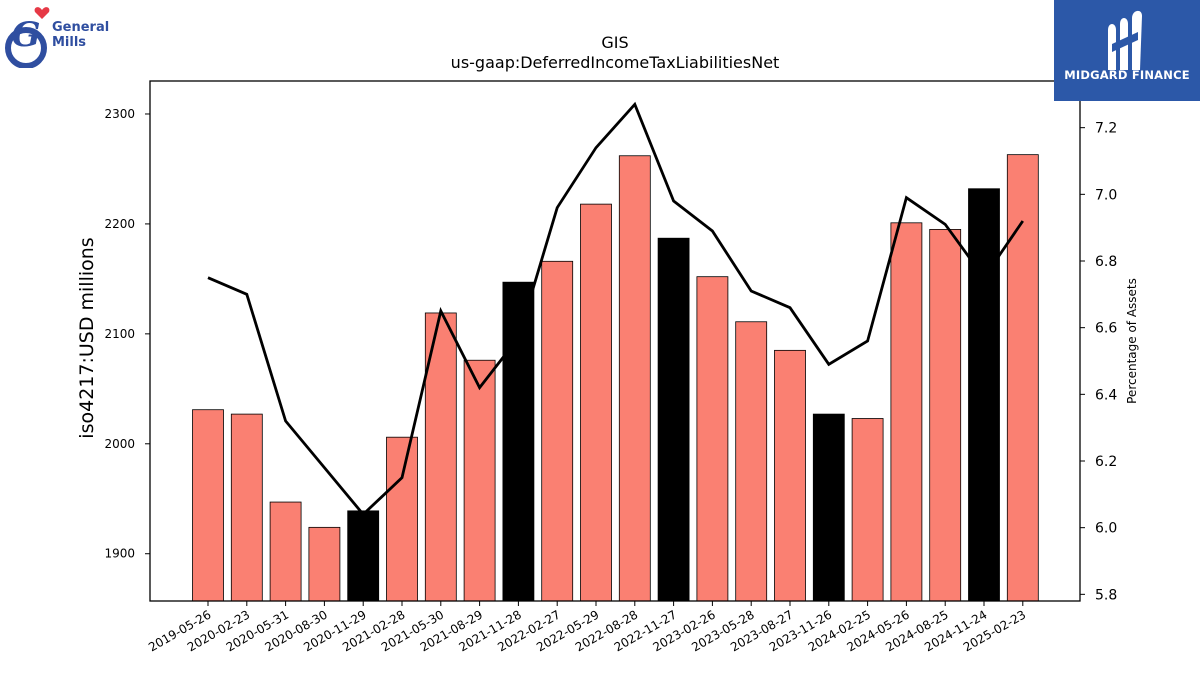  I want to click on y2-tick-label: 7.0, so click(1106, 195).